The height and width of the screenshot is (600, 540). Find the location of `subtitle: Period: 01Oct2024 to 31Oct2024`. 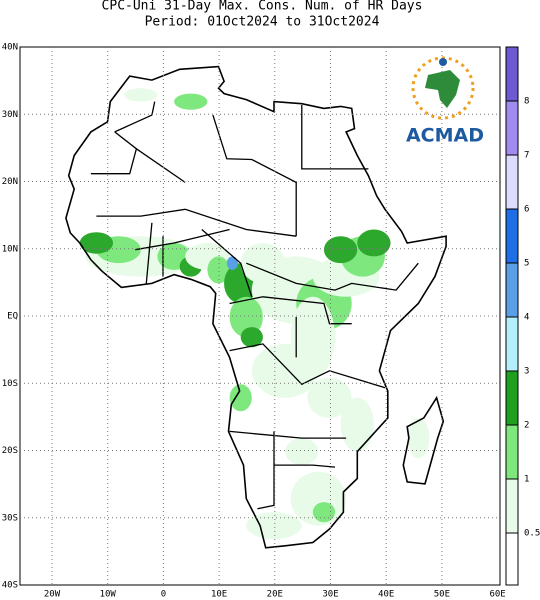

subtitle: Period: 01Oct2024 to 31Oct2024 is located at coordinates (262, 22).